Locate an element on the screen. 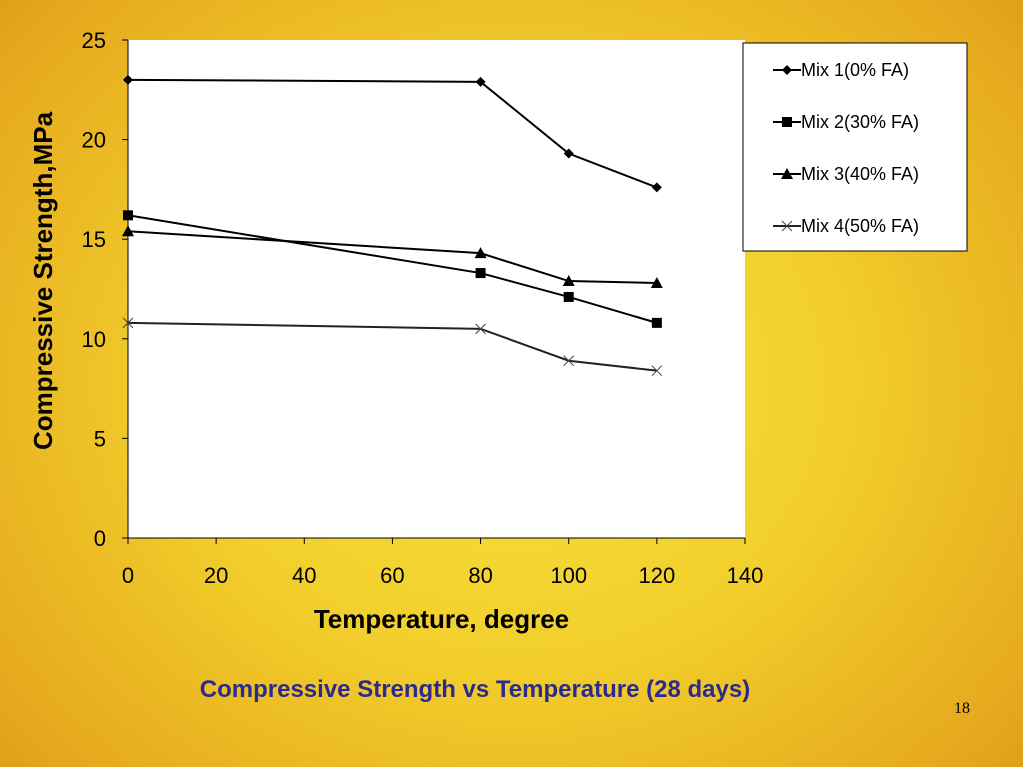  y-tick-label: 20 is located at coordinates (94, 140).